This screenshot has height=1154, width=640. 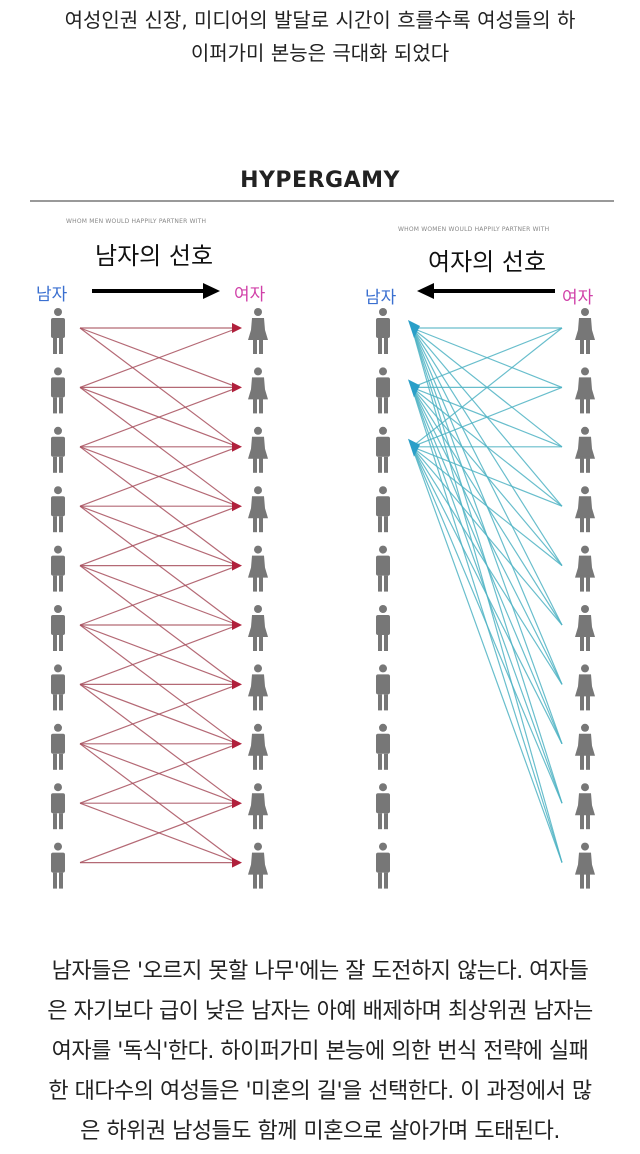 I want to click on left-arrow-head, so click(x=211, y=291).